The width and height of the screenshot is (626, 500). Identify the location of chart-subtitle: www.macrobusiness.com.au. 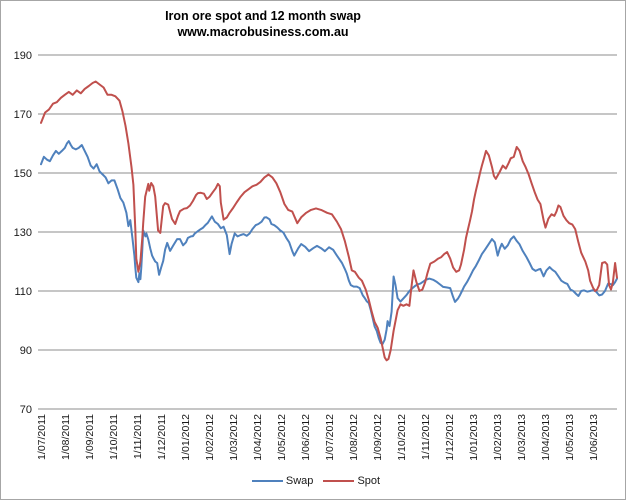
(263, 32).